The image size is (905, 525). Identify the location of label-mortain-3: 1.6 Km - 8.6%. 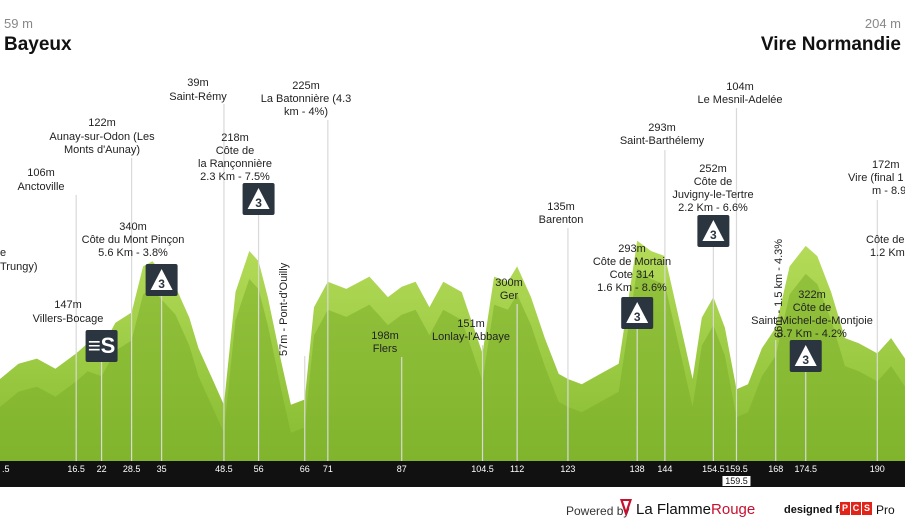
(632, 288).